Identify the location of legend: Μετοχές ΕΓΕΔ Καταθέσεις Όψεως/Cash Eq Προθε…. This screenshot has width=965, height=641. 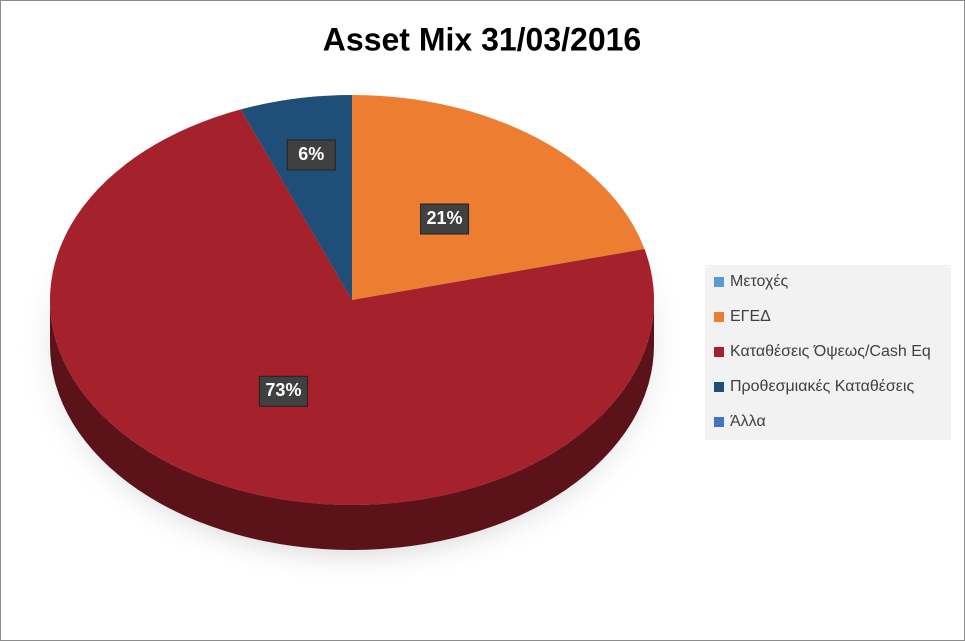
(822, 351).